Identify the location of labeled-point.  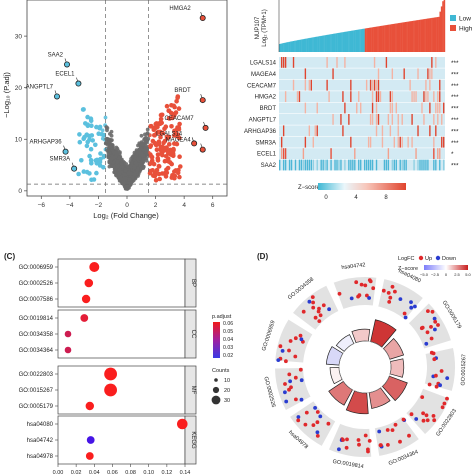
(202, 100).